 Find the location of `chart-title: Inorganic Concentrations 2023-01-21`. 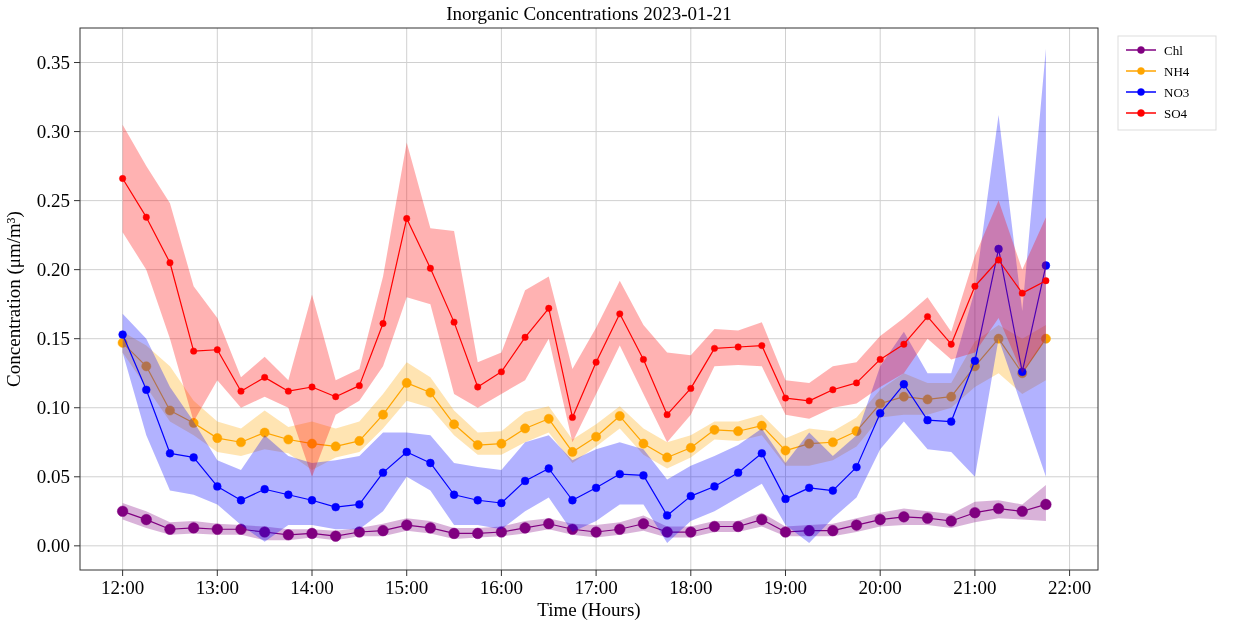

chart-title: Inorganic Concentrations 2023-01-21 is located at coordinates (589, 13).